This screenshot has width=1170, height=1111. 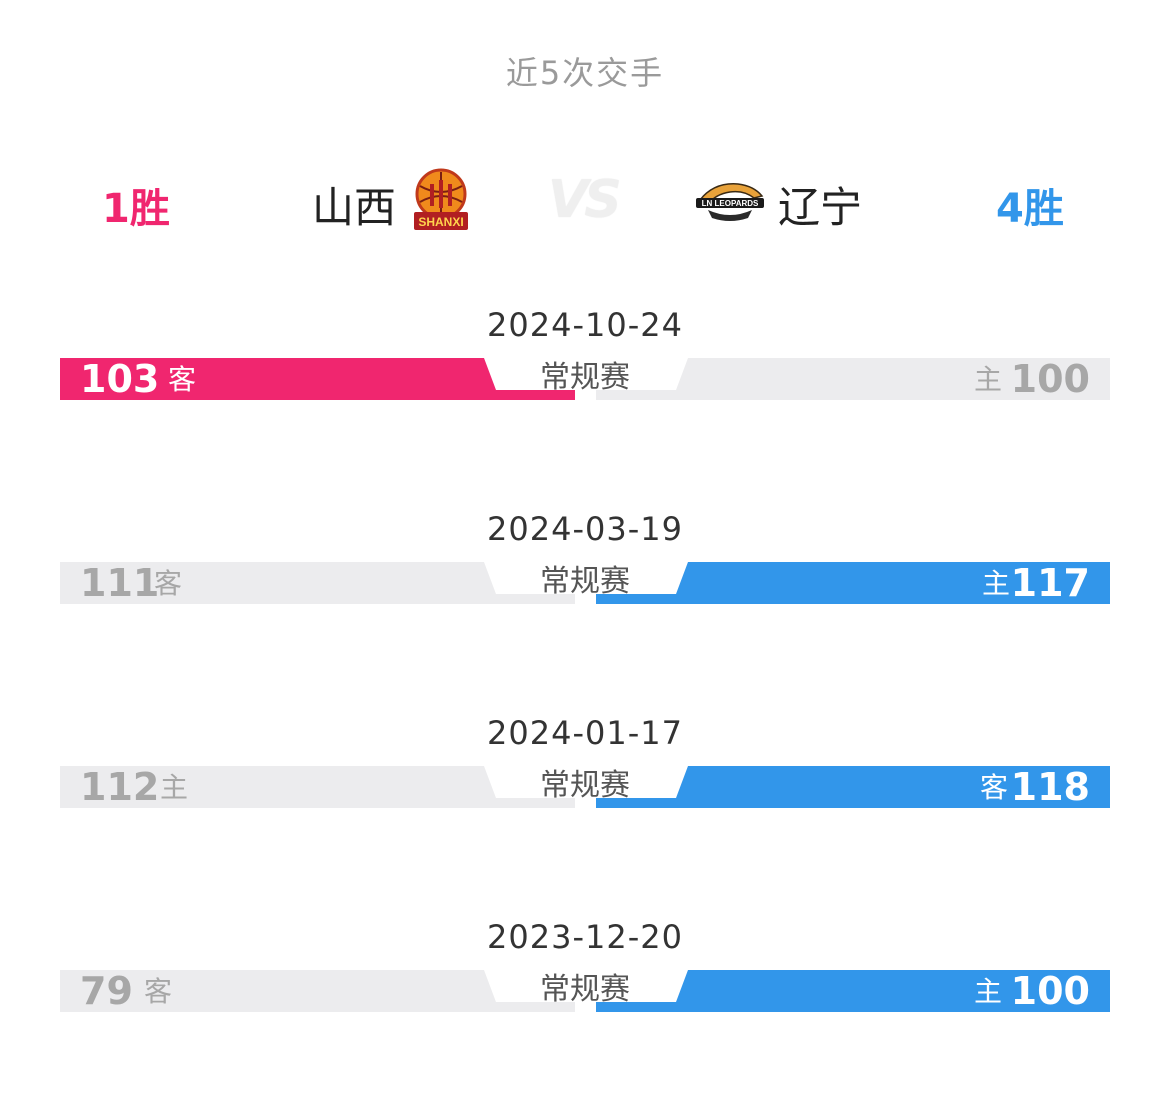 I want to click on right-venue-tag: 客, so click(x=993, y=787).